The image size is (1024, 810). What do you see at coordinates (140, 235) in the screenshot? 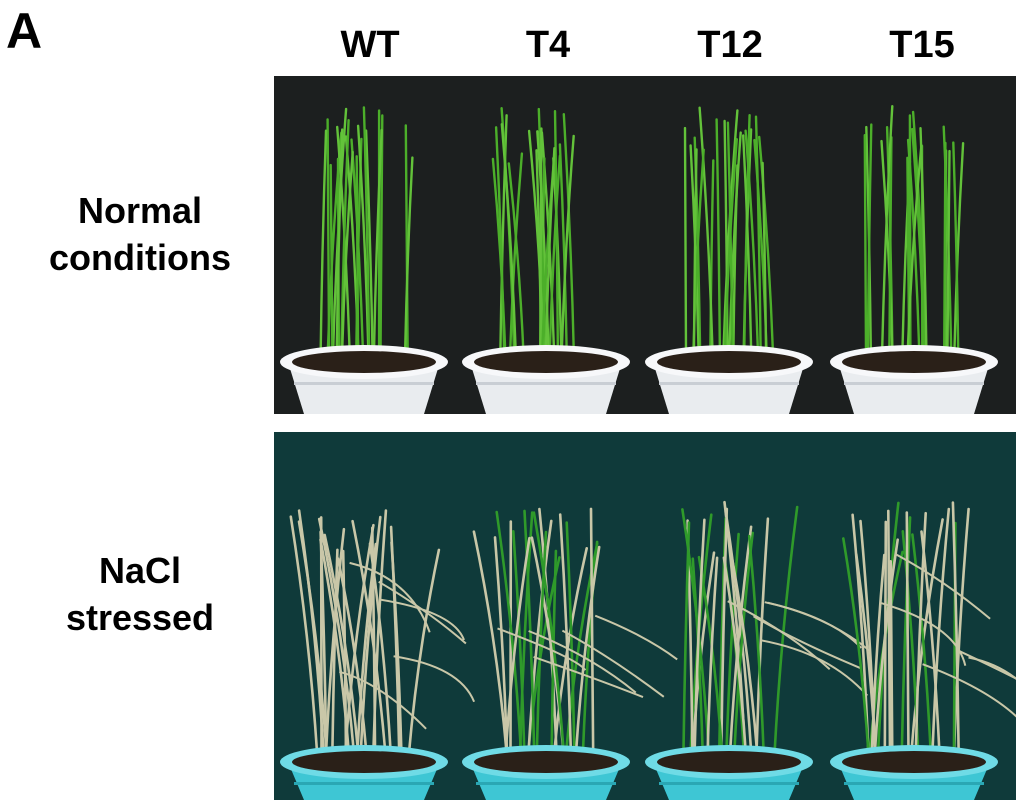
I see `row-label-normal: Normal conditions` at bounding box center [140, 235].